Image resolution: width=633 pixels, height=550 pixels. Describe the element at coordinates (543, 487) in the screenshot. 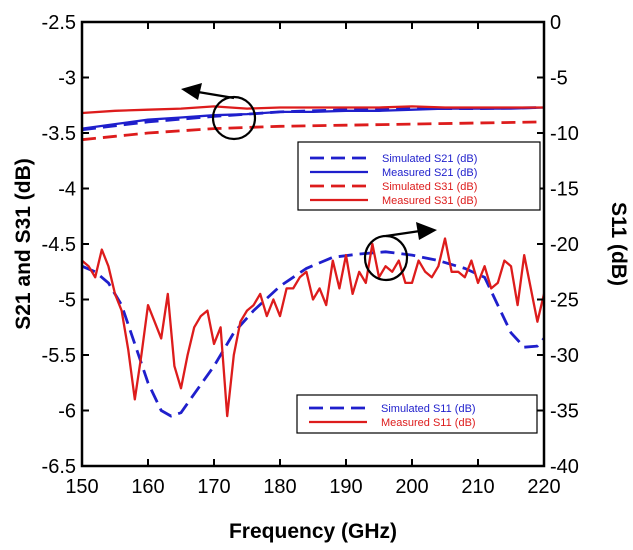

I see `x-tick-label: 220` at that location.